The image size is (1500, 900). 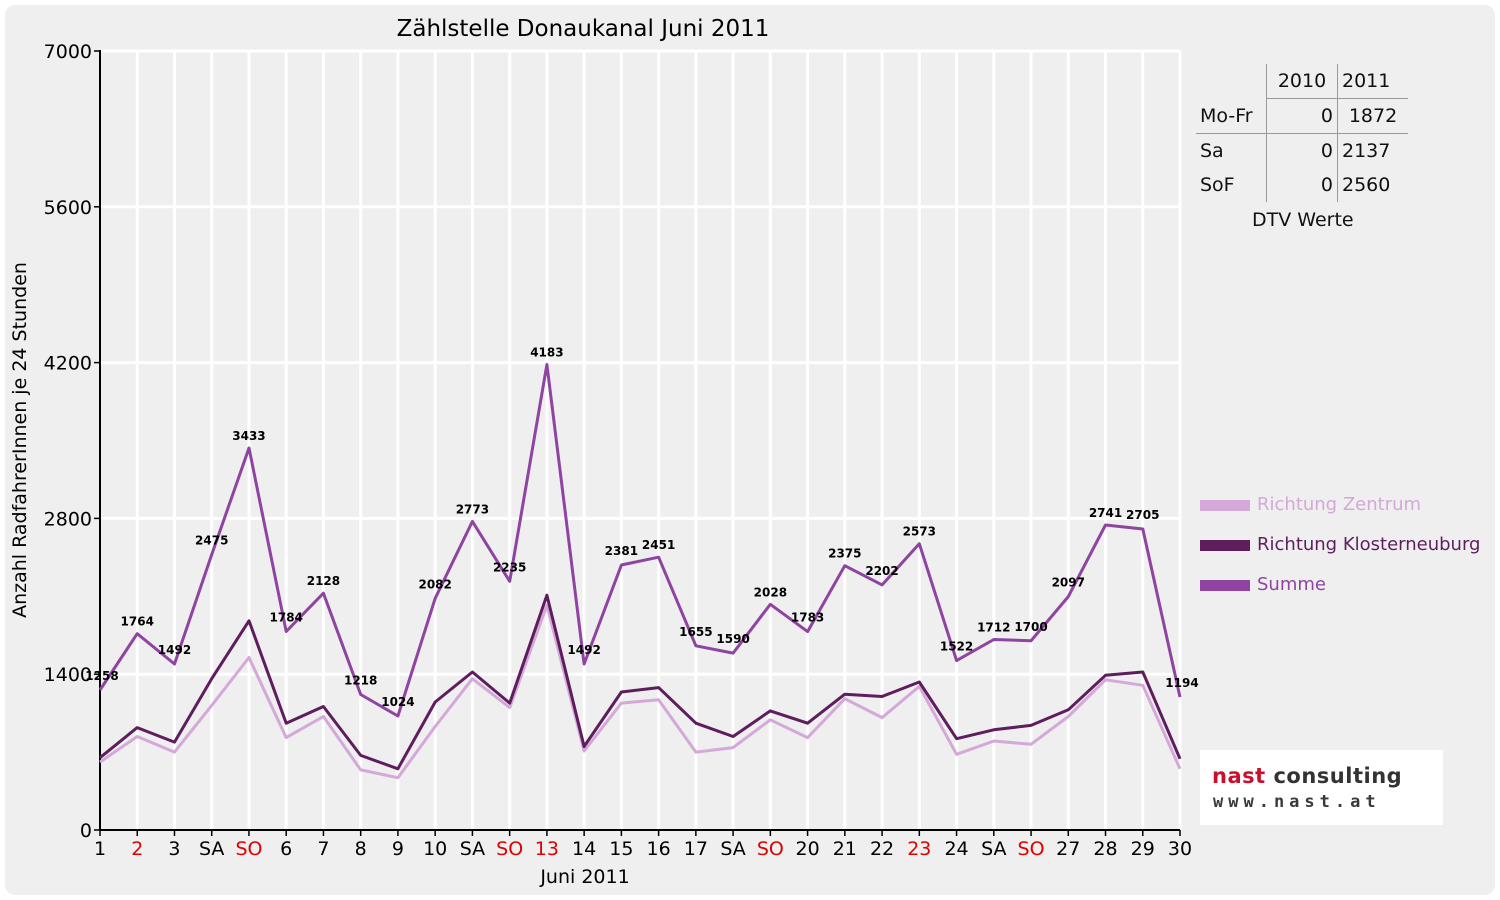 I want to click on data-label: 1764, so click(x=137, y=622).